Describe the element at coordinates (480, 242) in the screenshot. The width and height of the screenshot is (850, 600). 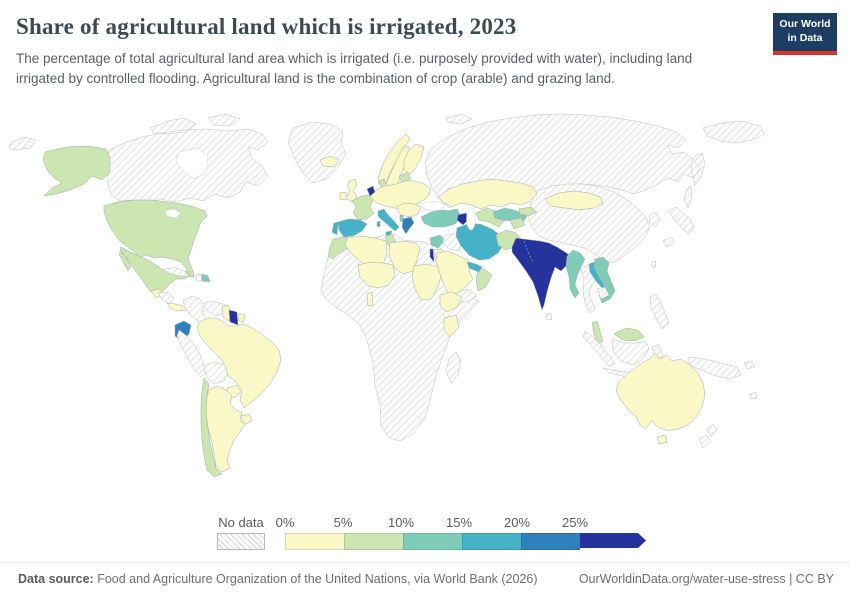
I see `country-iran` at that location.